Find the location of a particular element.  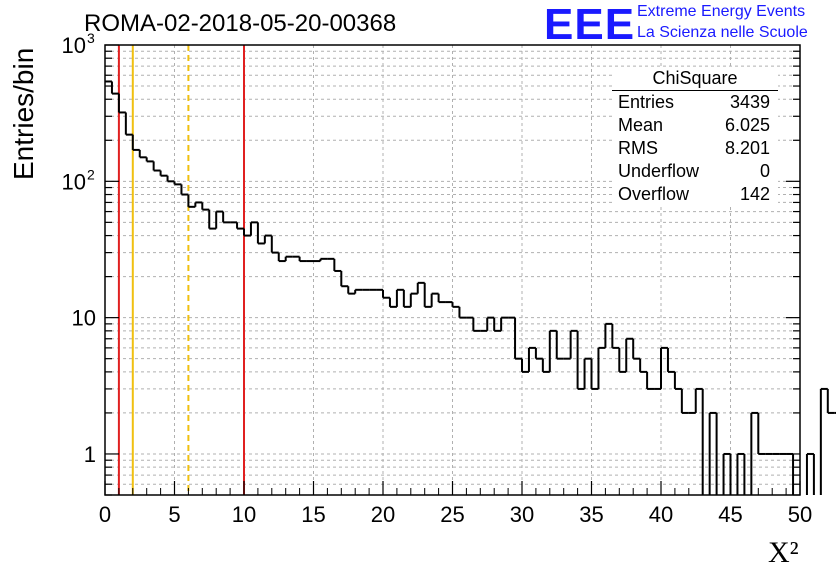

stats-row: Mean 6.025 is located at coordinates (695, 125).